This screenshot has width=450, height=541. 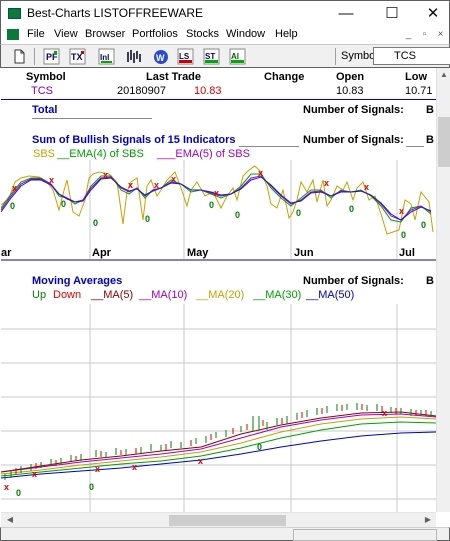 What do you see at coordinates (141, 91) in the screenshot?
I see `quote-date: 20180907` at bounding box center [141, 91].